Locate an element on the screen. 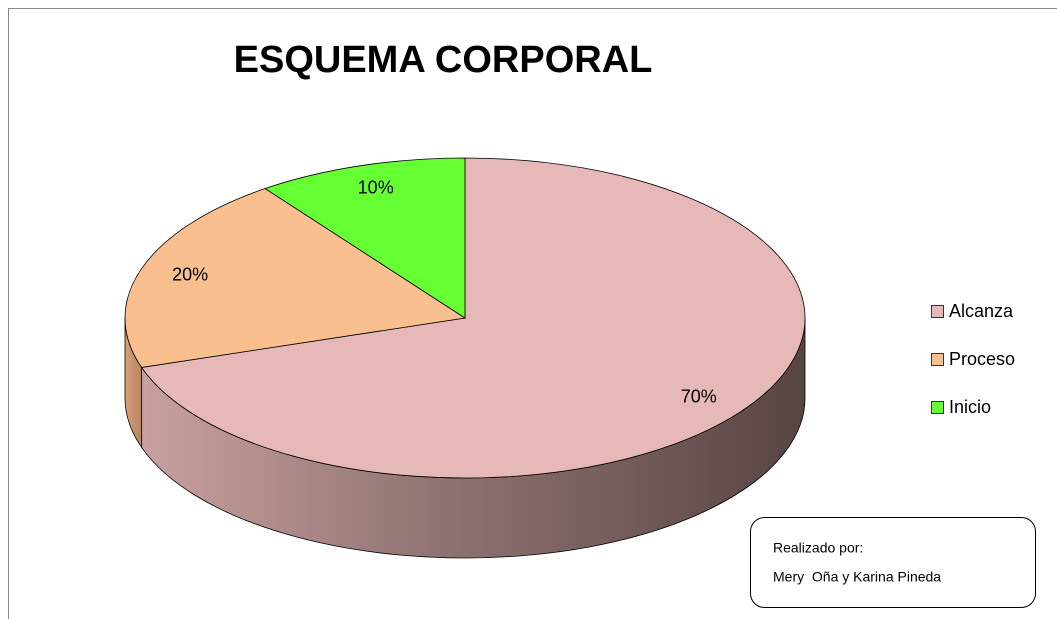  legend-label: Proceso is located at coordinates (982, 359).